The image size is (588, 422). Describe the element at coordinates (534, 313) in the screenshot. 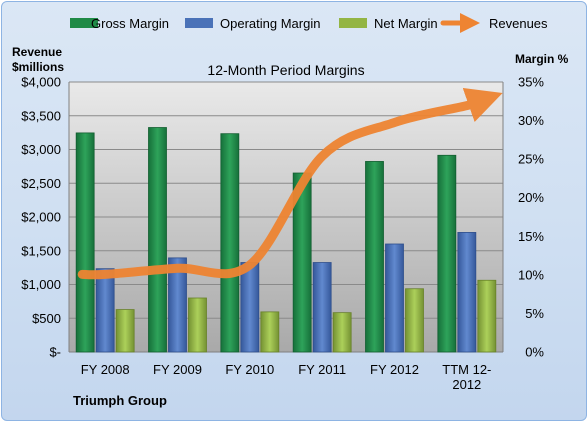

I see `right-tick-label: 5%` at that location.